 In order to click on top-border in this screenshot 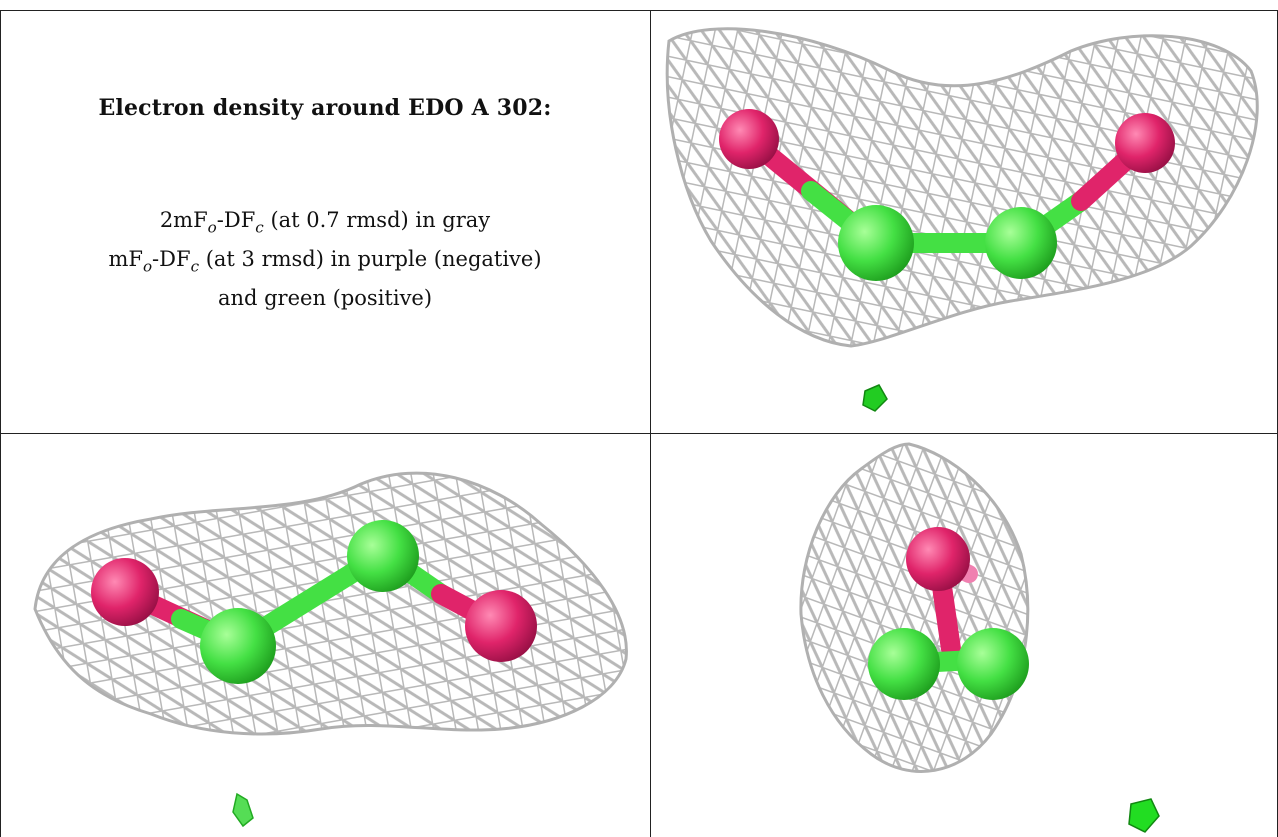, I will do `click(639, 10)`.